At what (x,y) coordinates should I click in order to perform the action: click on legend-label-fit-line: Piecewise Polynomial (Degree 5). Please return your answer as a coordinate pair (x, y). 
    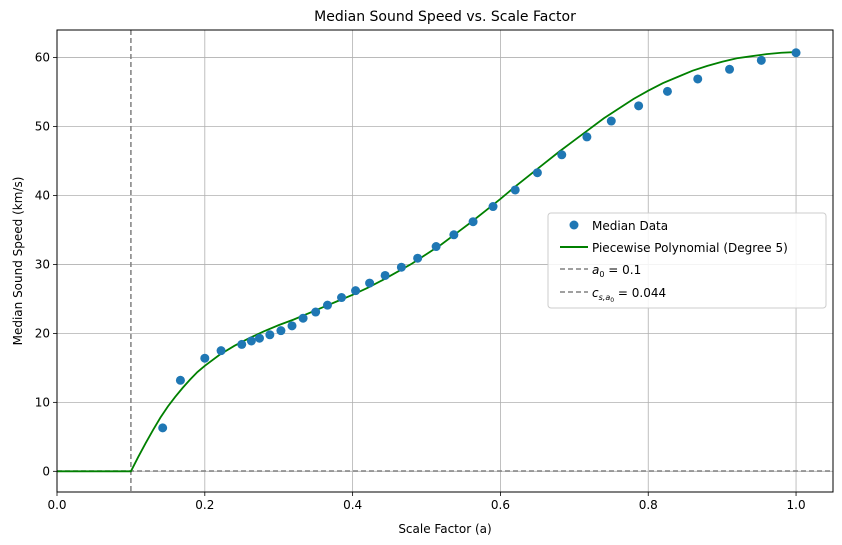
    Looking at the image, I should click on (690, 248).